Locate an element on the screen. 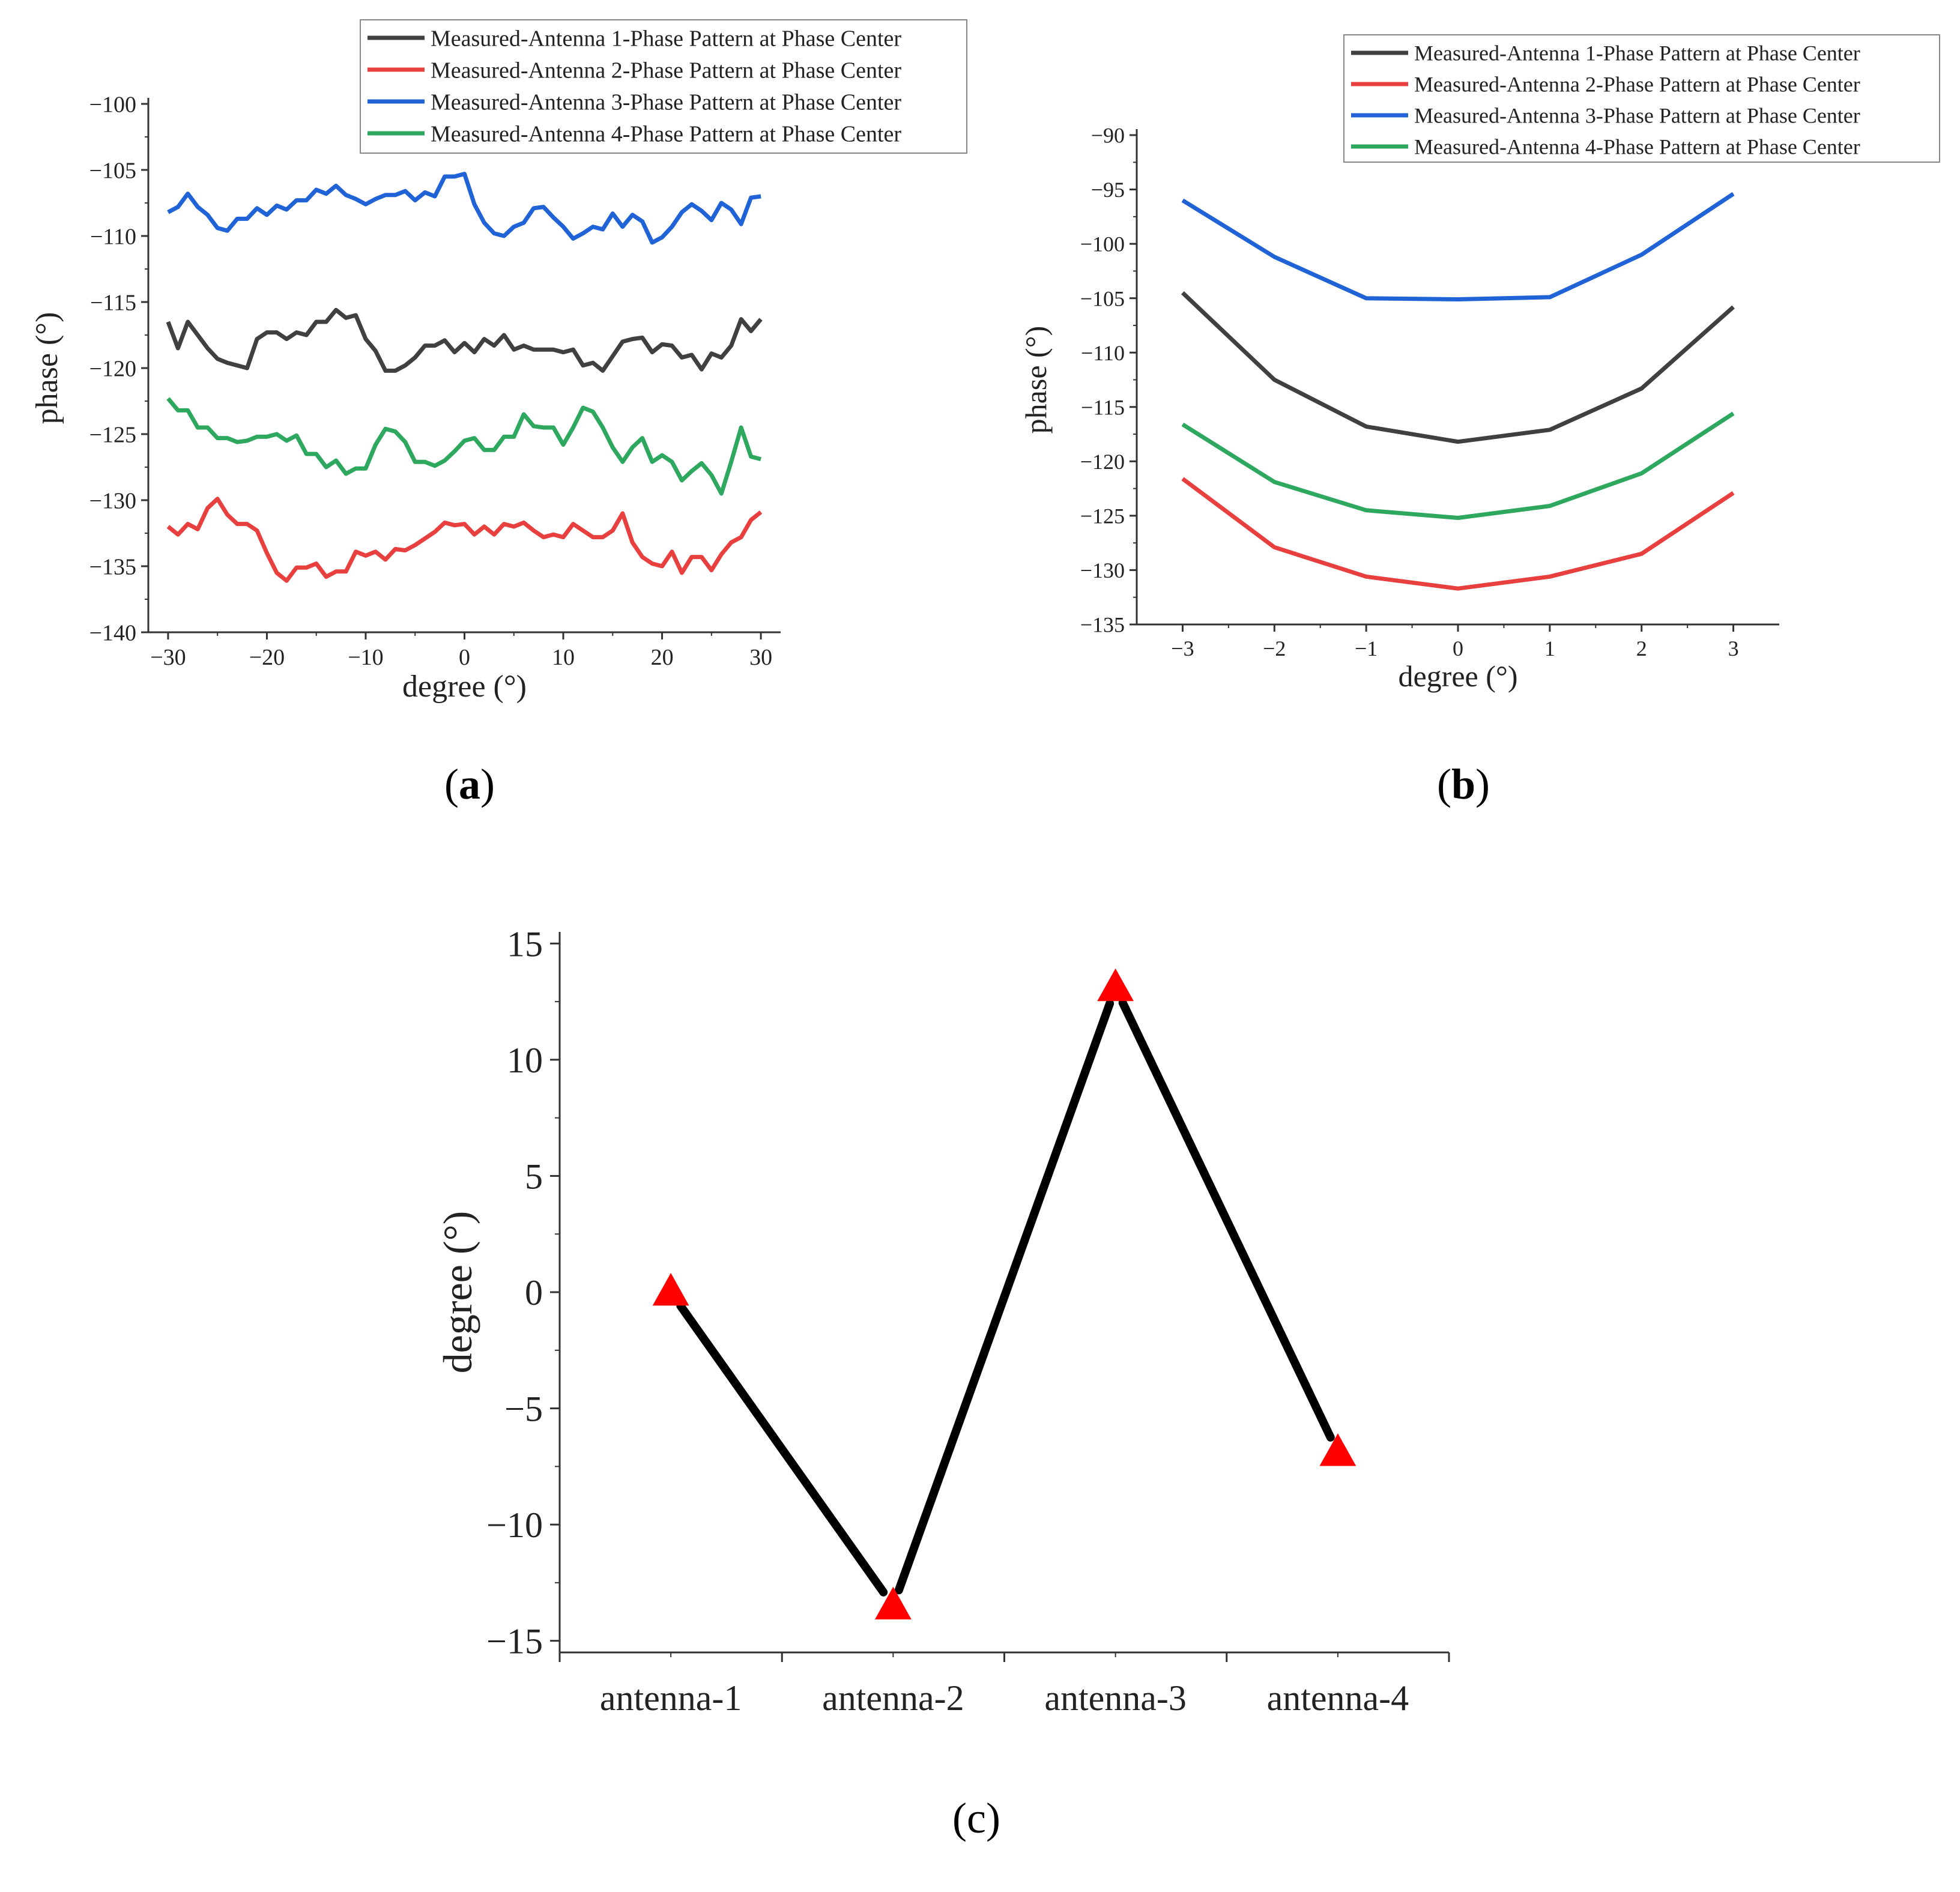  x-tick-label-antenna-4: antenna-4 is located at coordinates (1338, 1698).